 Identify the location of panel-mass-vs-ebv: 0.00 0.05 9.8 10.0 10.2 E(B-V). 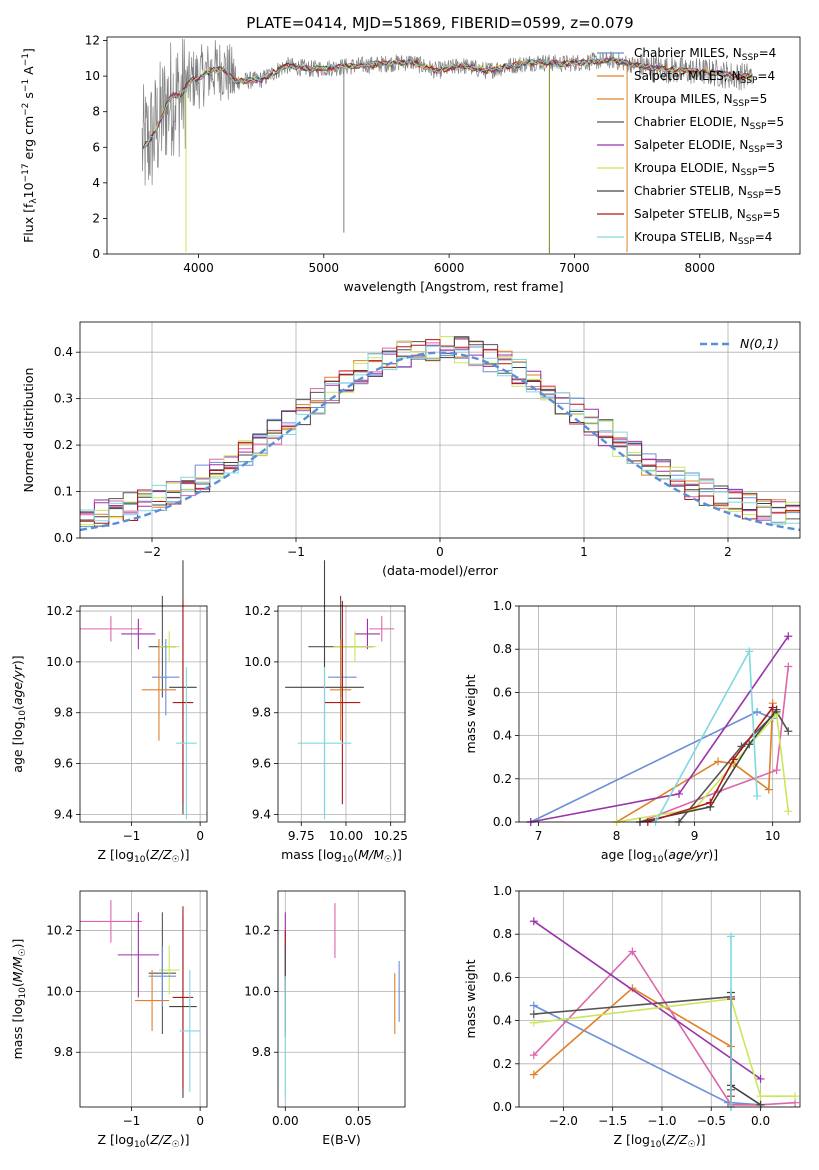
(325, 1018).